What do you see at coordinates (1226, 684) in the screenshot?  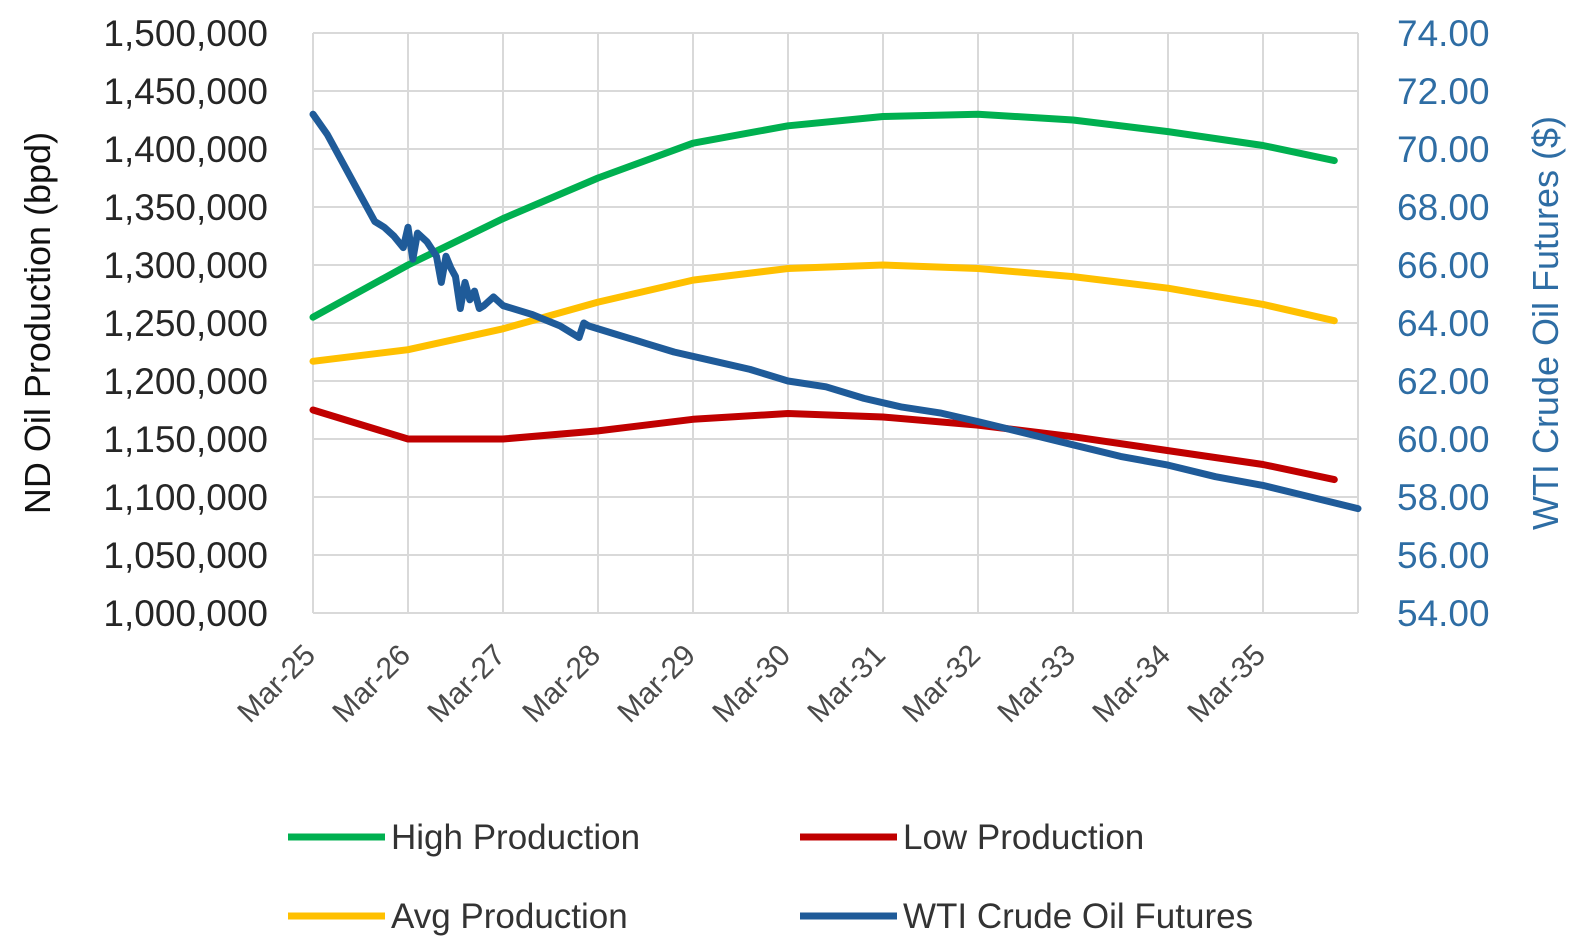 I see `x-tick-label: Mar-35` at bounding box center [1226, 684].